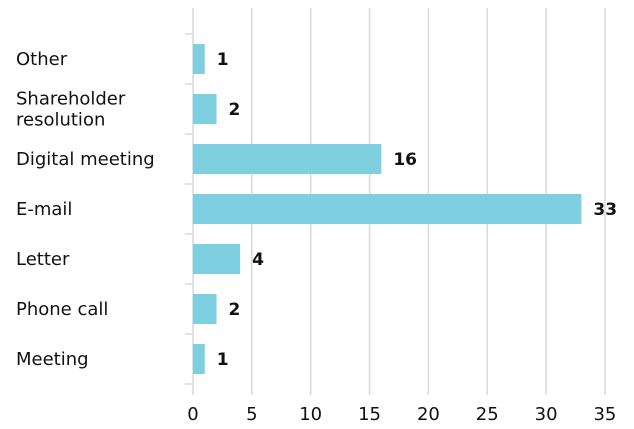 Image resolution: width=634 pixels, height=429 pixels. What do you see at coordinates (605, 210) in the screenshot?
I see `bar-value-label: 33` at bounding box center [605, 210].